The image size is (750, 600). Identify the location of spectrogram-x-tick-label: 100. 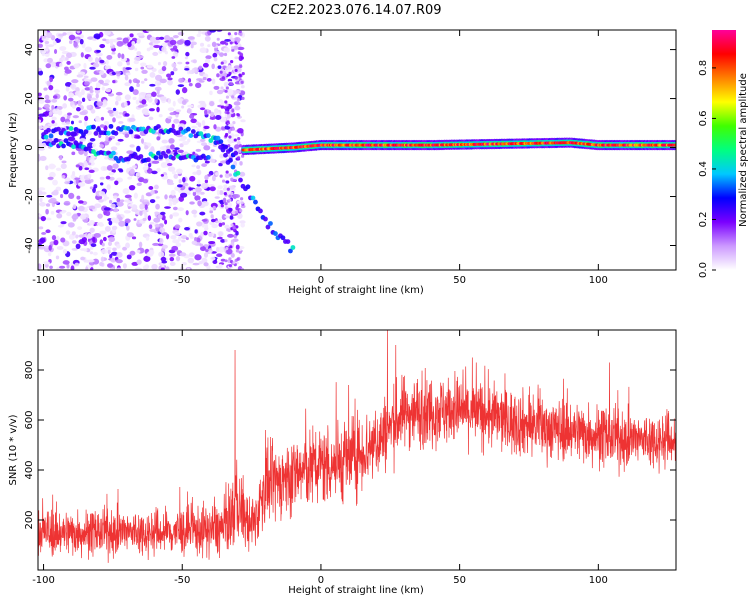
(598, 280).